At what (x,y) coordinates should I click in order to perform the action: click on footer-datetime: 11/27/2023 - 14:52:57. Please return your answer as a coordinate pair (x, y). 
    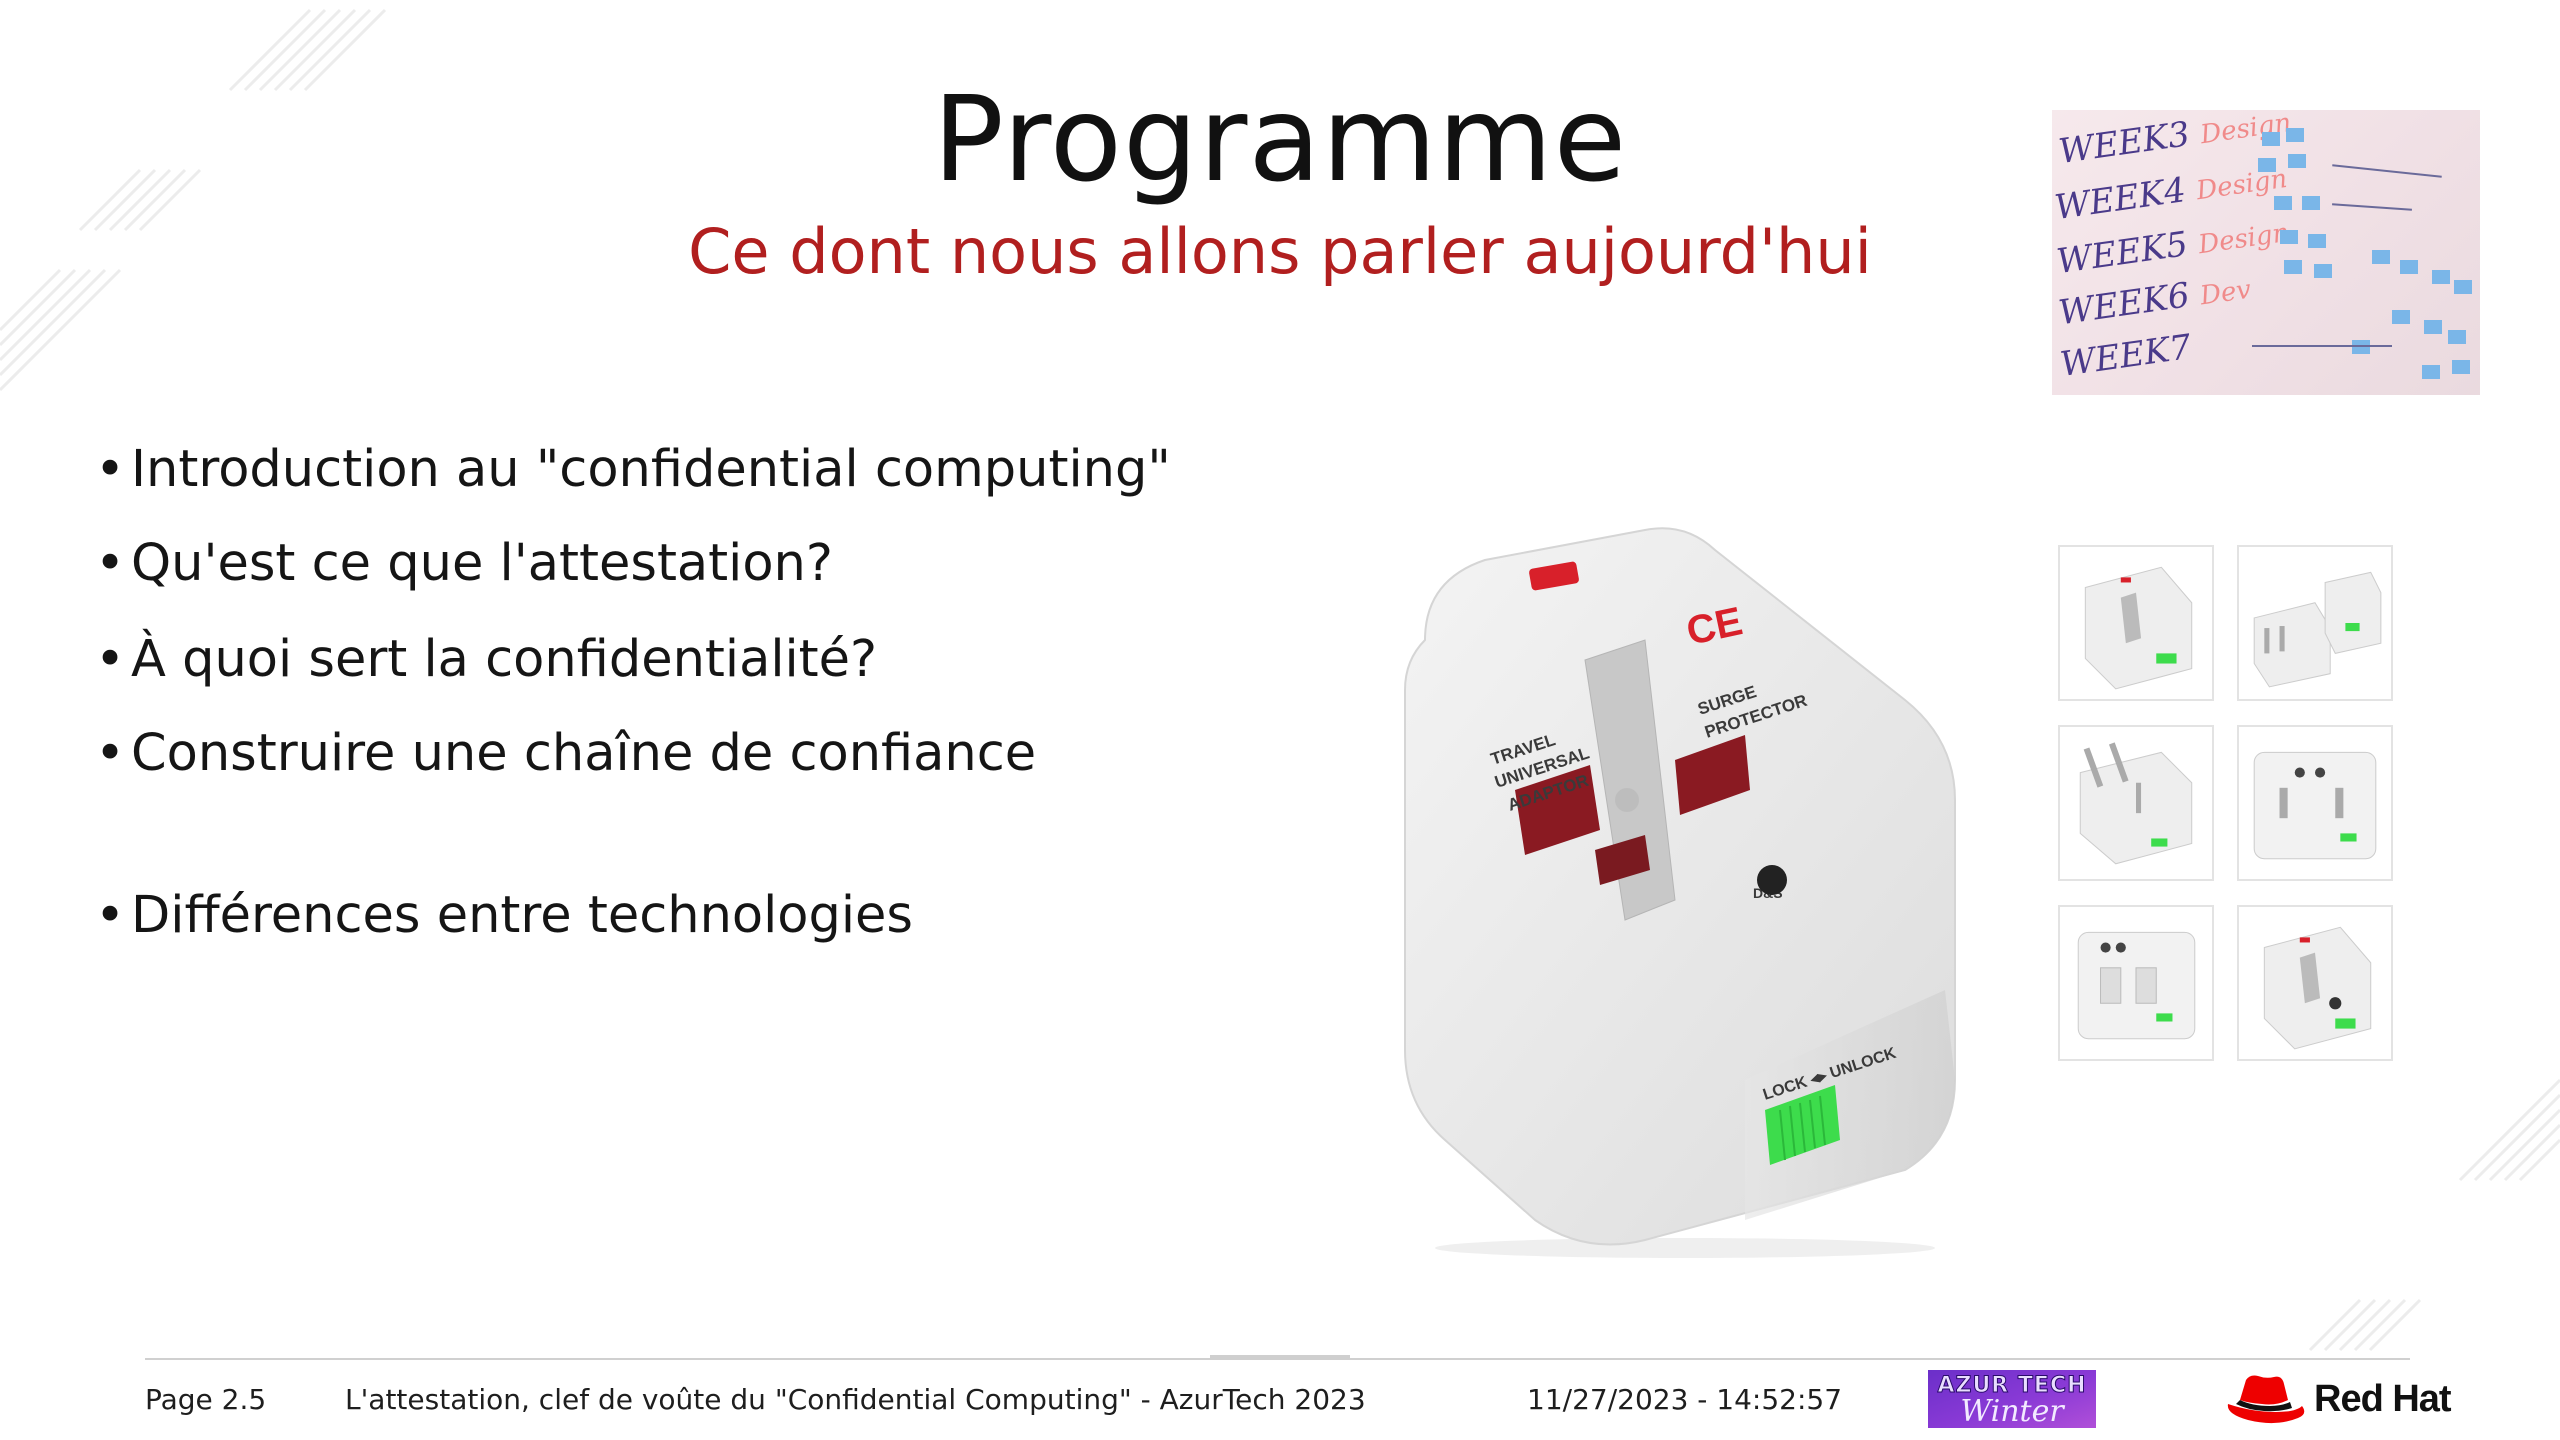
    Looking at the image, I should click on (1685, 1399).